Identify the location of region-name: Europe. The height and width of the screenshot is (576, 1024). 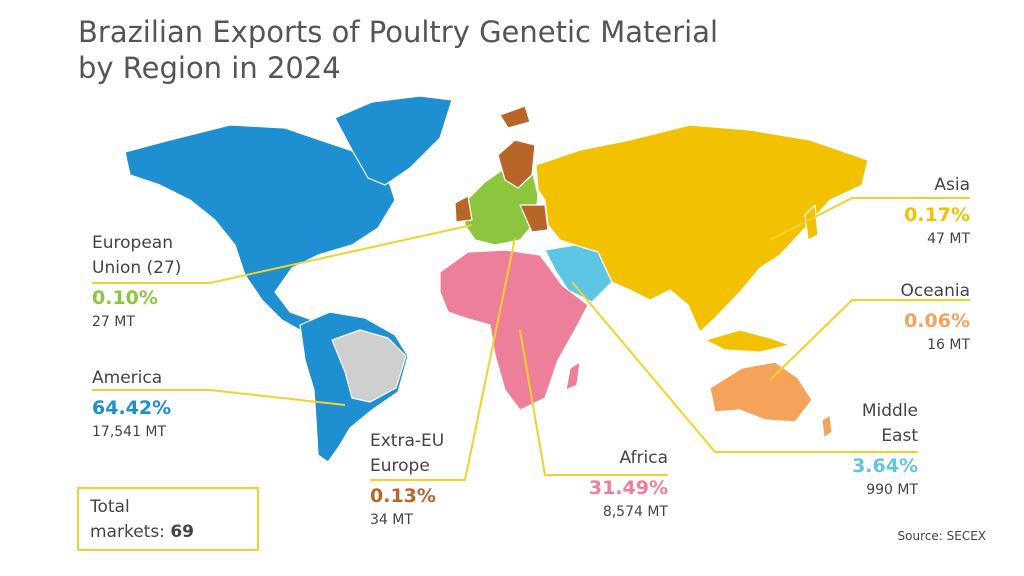
(400, 466).